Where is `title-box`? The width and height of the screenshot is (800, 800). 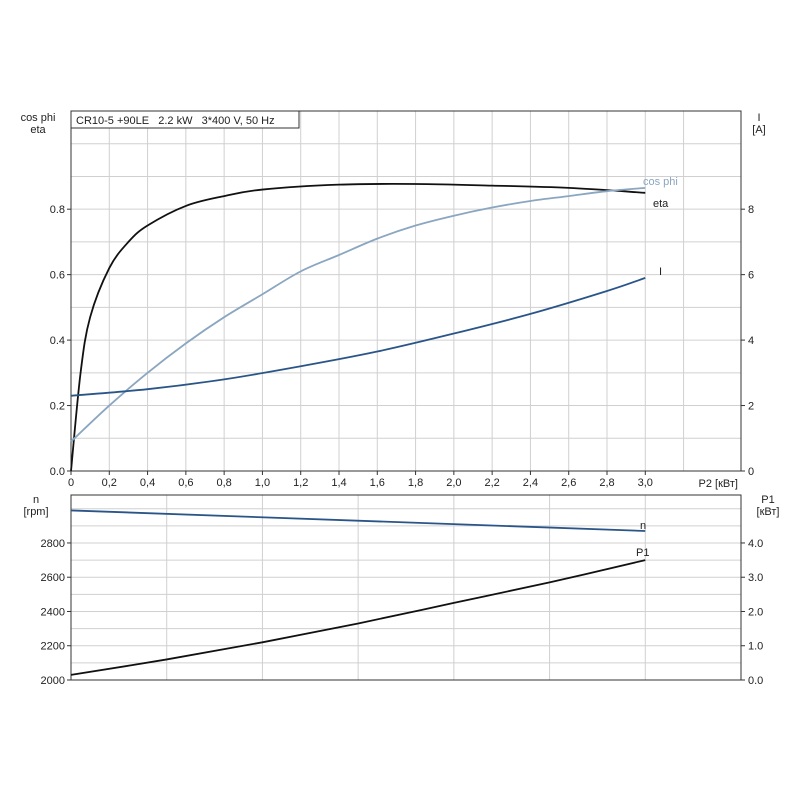 title-box is located at coordinates (185, 119).